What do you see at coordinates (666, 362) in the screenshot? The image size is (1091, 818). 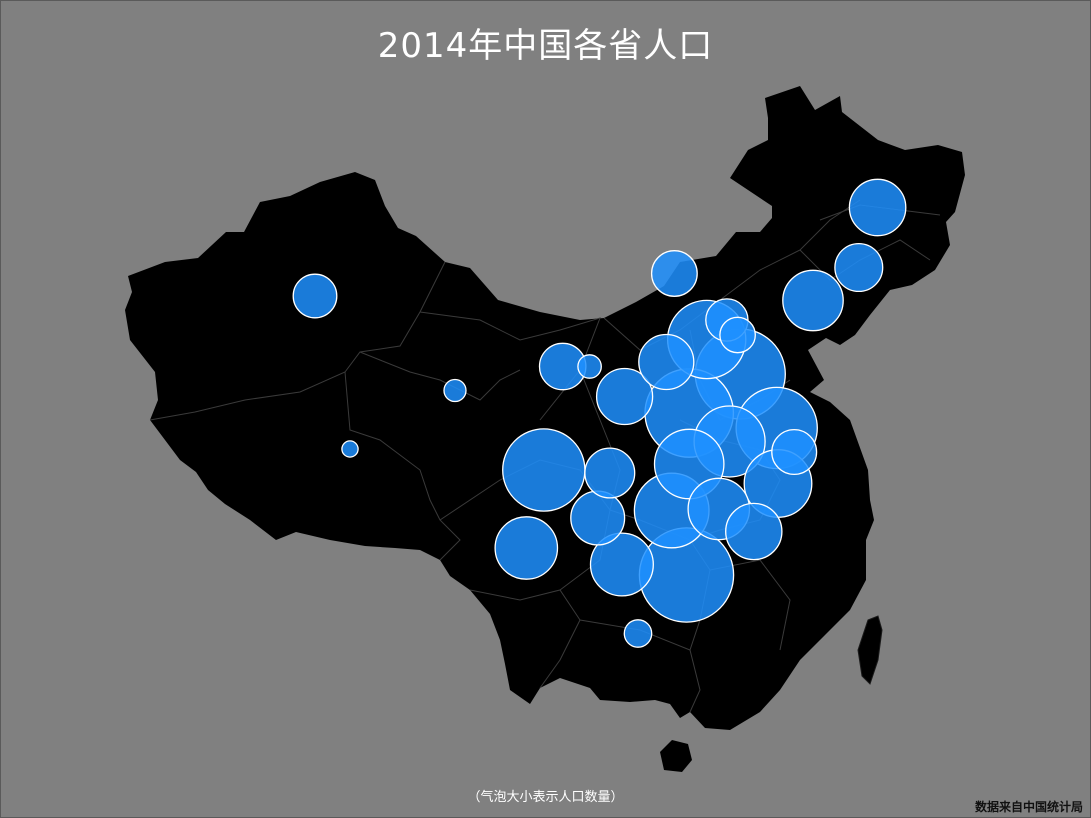 I see `bubble-山西: 山西: 3648` at bounding box center [666, 362].